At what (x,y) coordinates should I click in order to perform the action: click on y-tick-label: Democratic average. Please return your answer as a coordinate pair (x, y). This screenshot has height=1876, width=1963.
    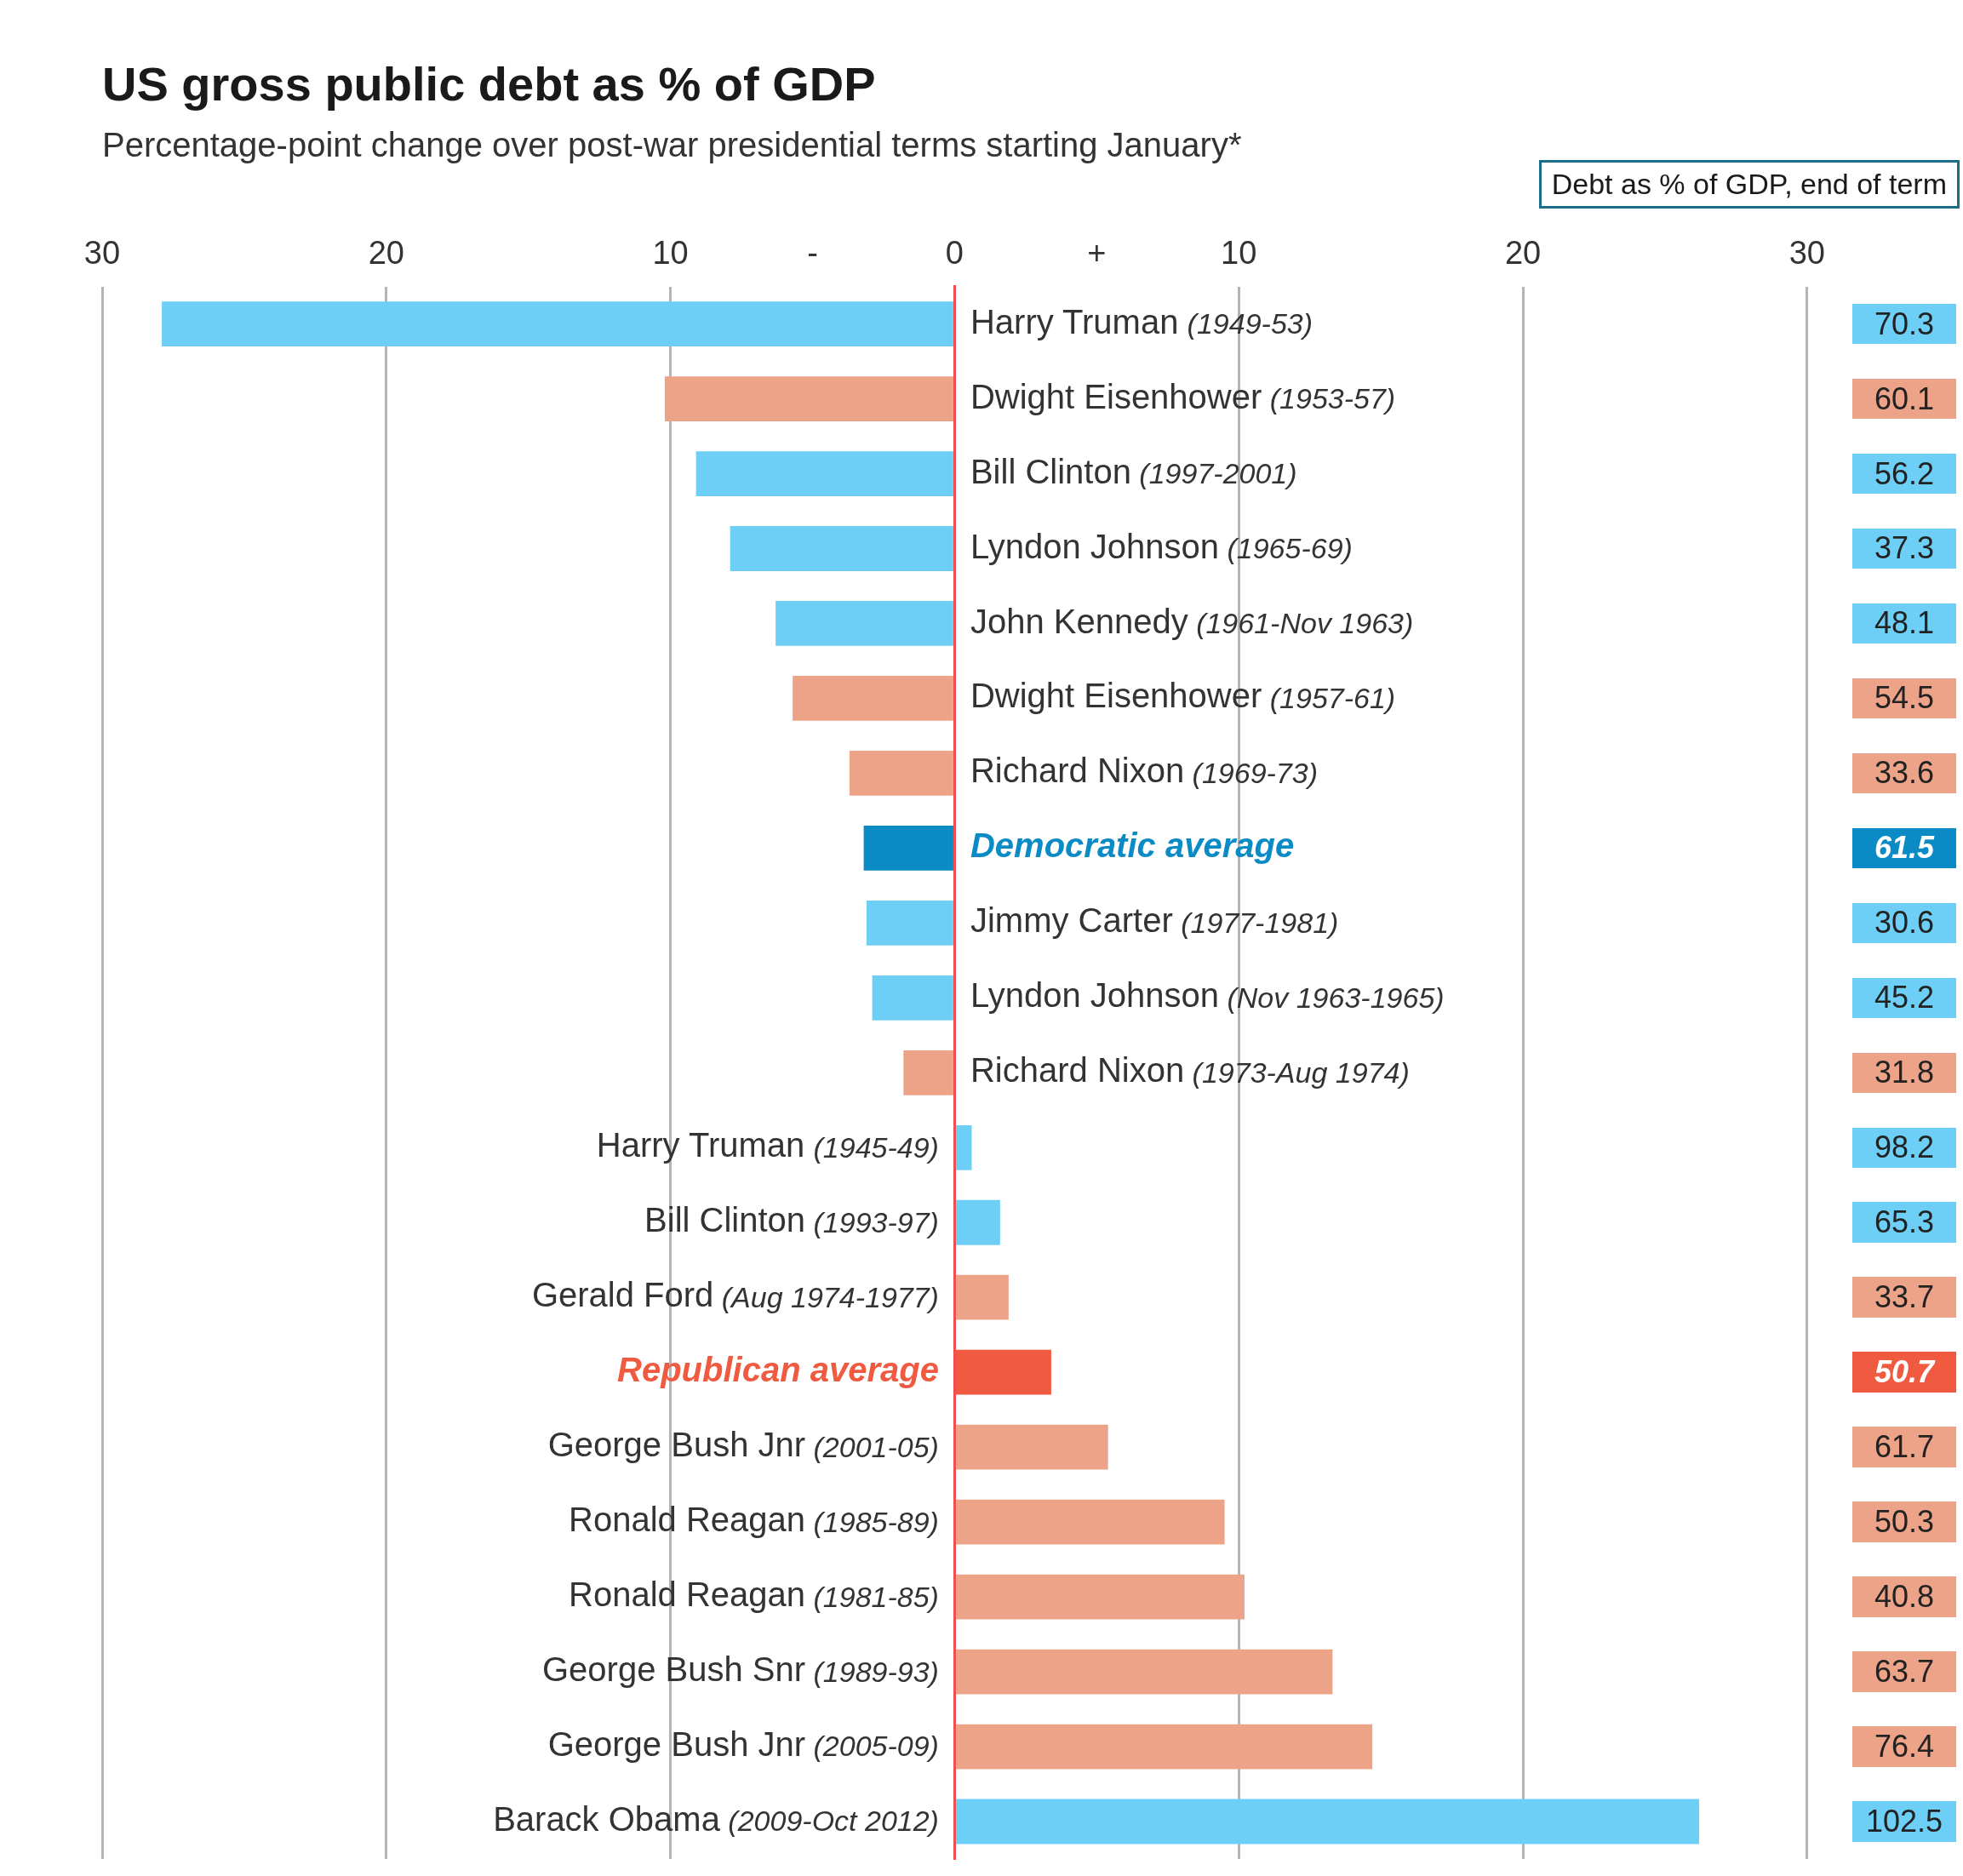
    Looking at the image, I should click on (1132, 845).